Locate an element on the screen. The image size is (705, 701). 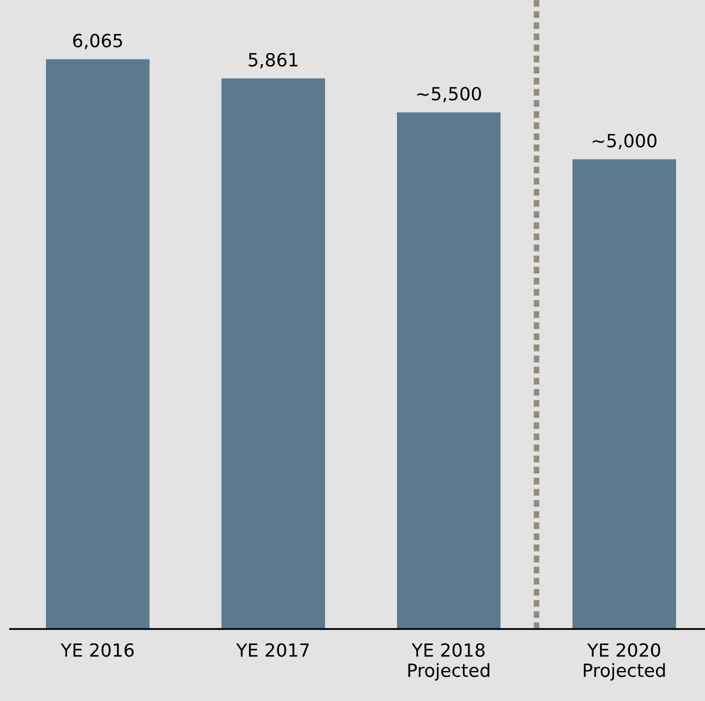
x-tick-label: YE 2017 is located at coordinates (272, 650).